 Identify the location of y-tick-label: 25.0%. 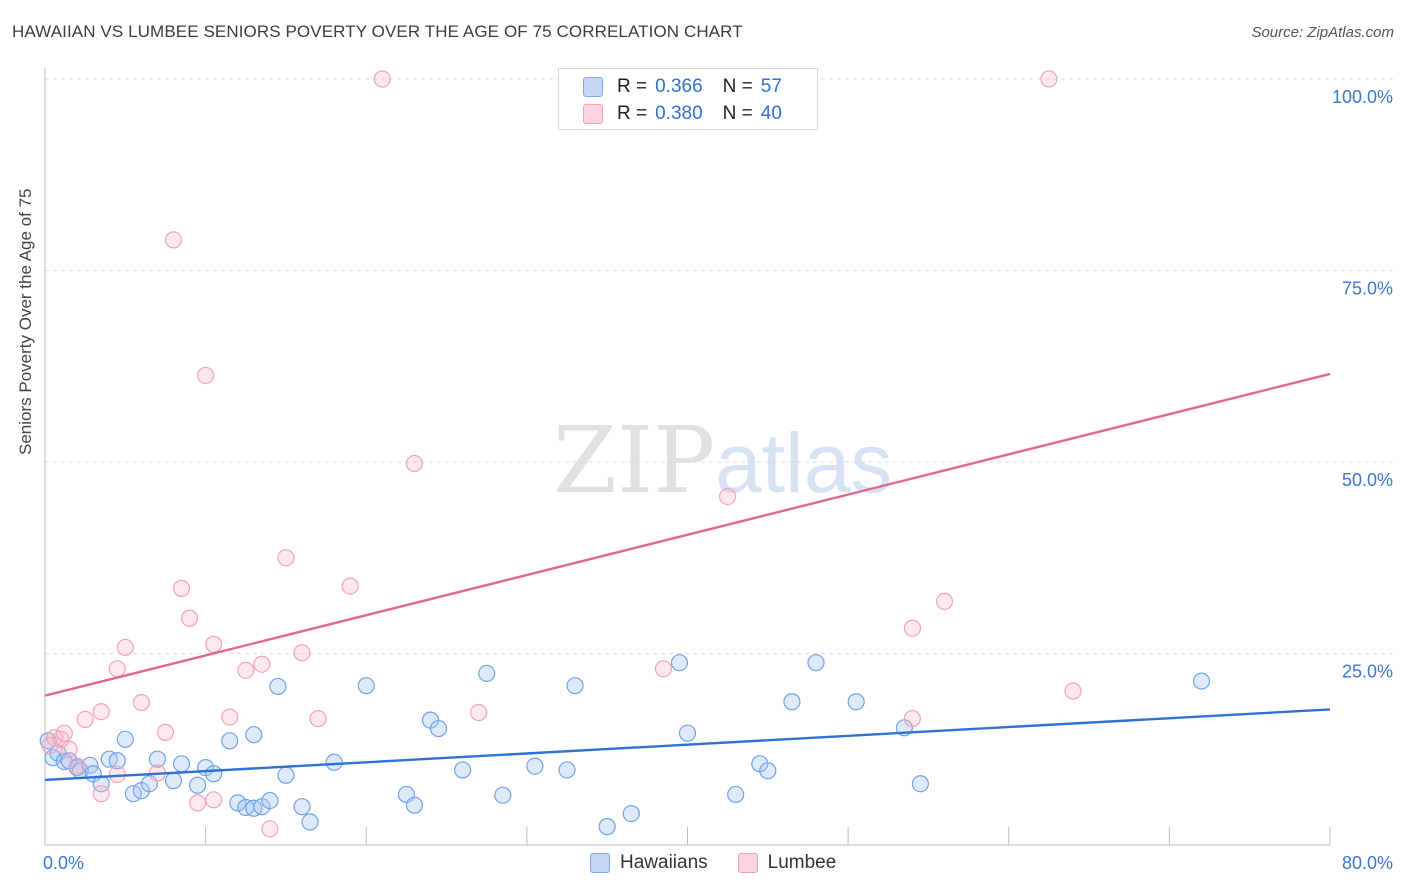
(1367, 672).